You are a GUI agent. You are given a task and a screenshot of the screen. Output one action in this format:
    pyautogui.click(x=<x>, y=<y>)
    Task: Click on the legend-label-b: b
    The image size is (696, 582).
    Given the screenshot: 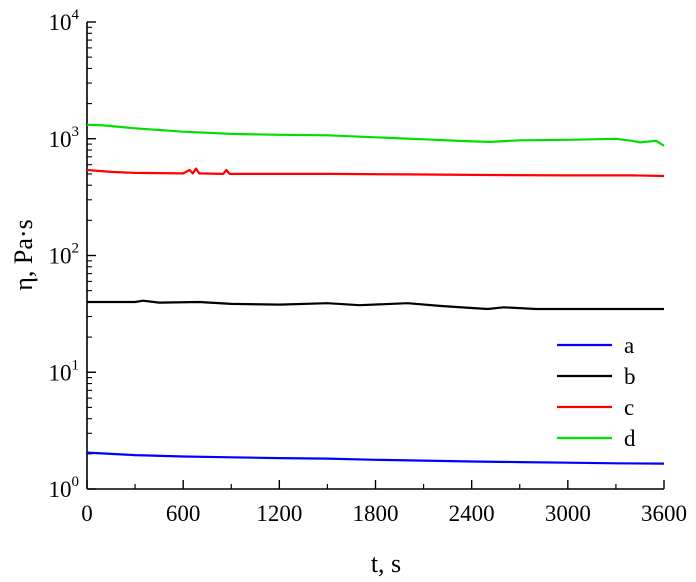 What is the action you would take?
    pyautogui.click(x=630, y=376)
    